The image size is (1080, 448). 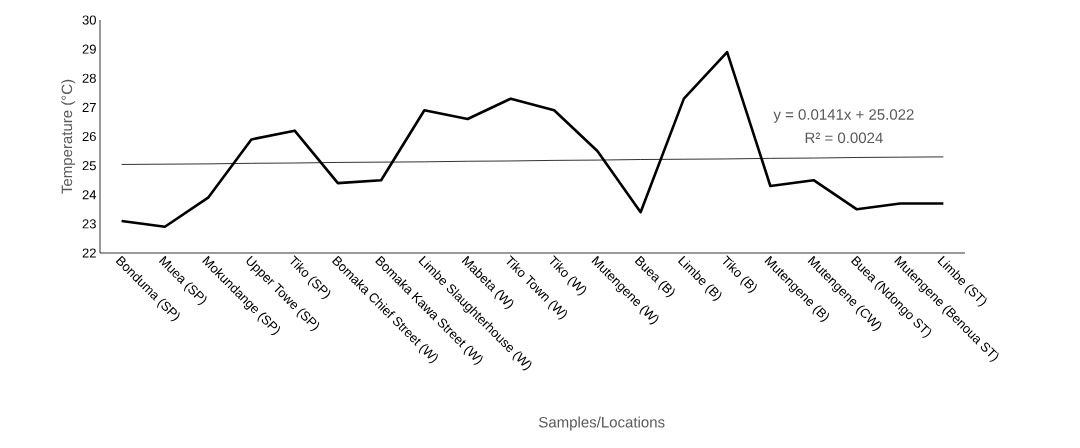 What do you see at coordinates (568, 275) in the screenshot?
I see `x-tick-label: Tiko (W)` at bounding box center [568, 275].